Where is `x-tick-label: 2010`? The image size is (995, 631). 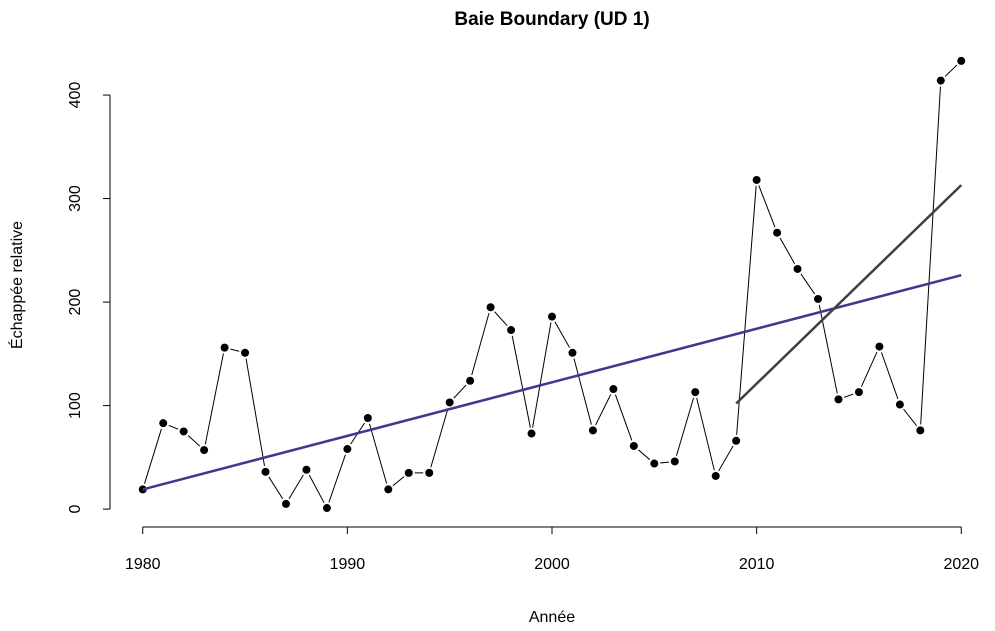
x-tick-label: 2010 is located at coordinates (757, 564).